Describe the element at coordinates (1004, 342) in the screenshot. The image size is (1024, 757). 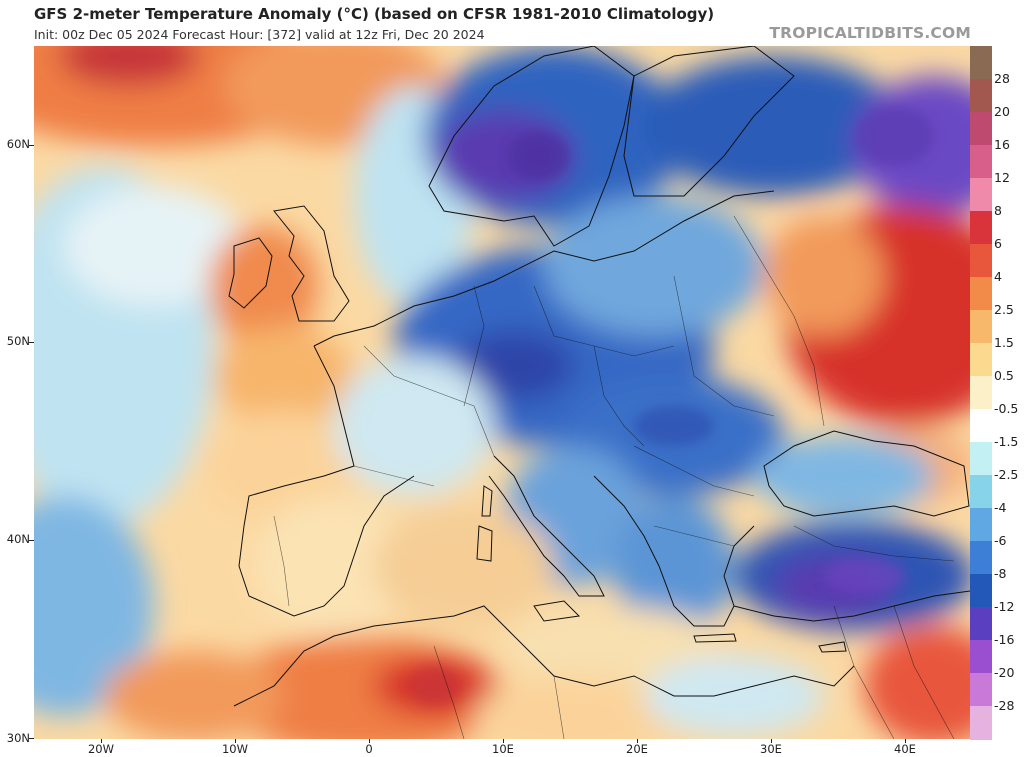
I see `colorbar-label: 1.5` at that location.